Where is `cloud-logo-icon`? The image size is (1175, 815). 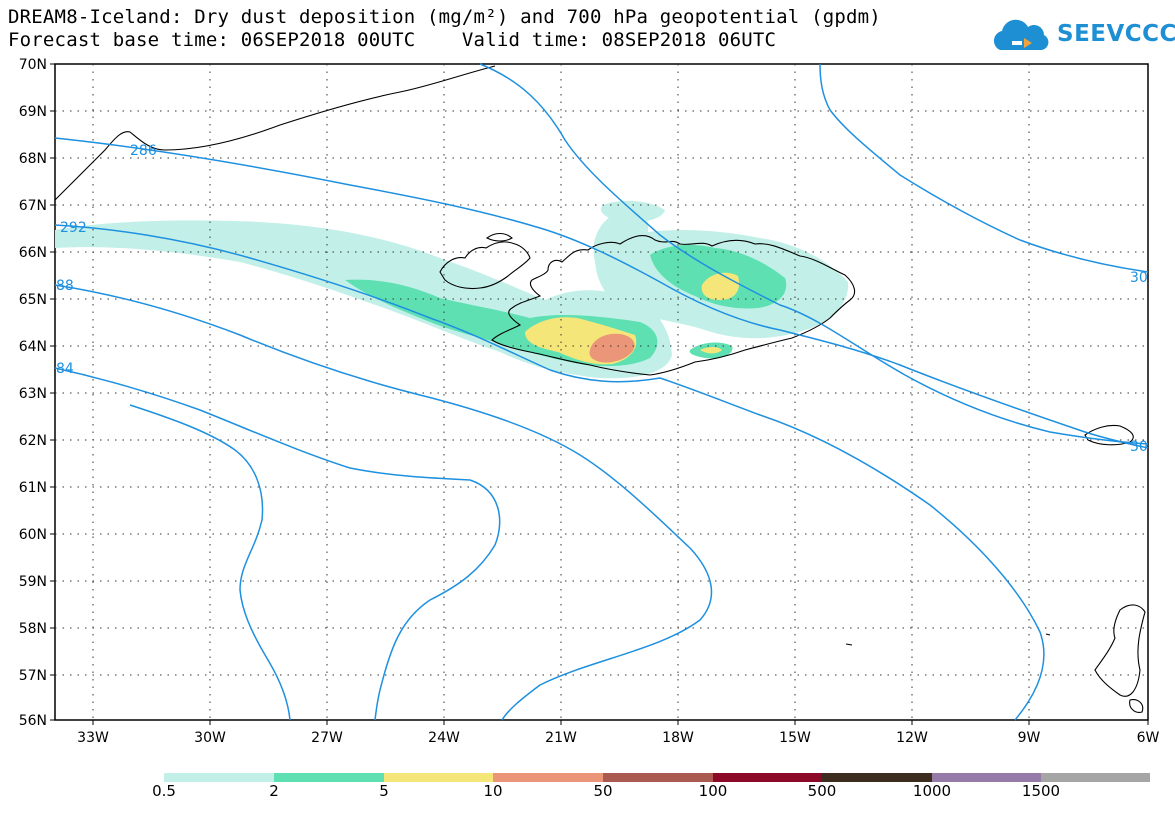
cloud-logo-icon is located at coordinates (1021, 34).